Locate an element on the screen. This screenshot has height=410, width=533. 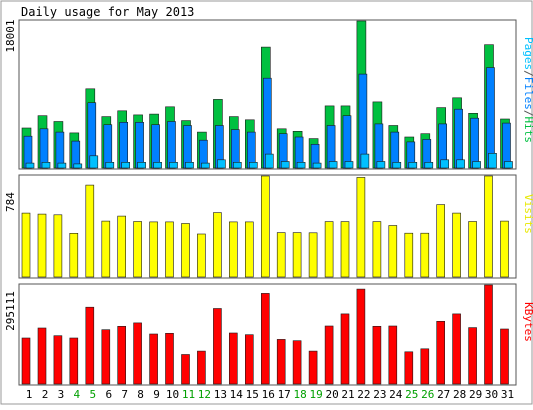
visits_panel-max-label: 784 is located at coordinates (10, 202).